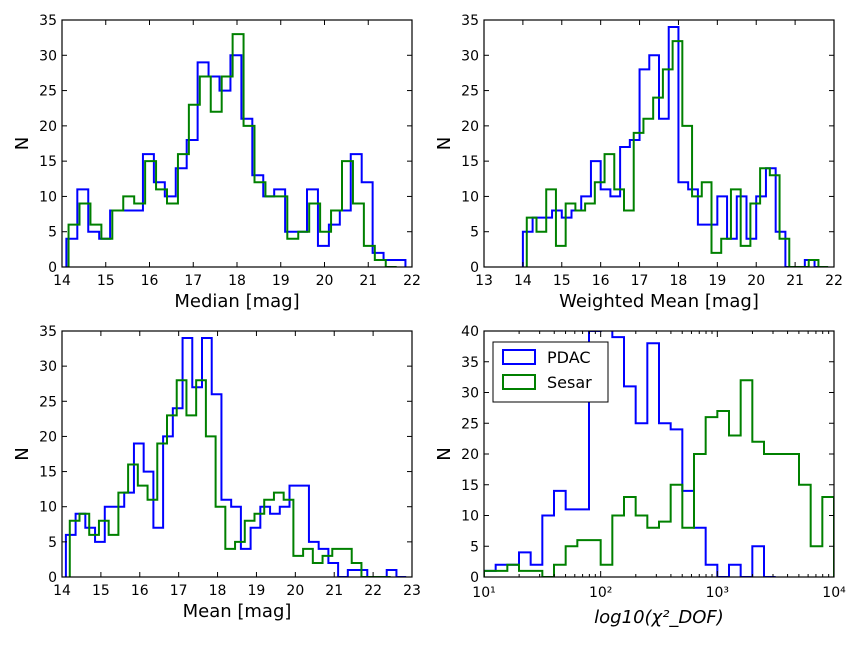 The width and height of the screenshot is (864, 648). I want to click on x-tick-label: 10³, so click(717, 593).